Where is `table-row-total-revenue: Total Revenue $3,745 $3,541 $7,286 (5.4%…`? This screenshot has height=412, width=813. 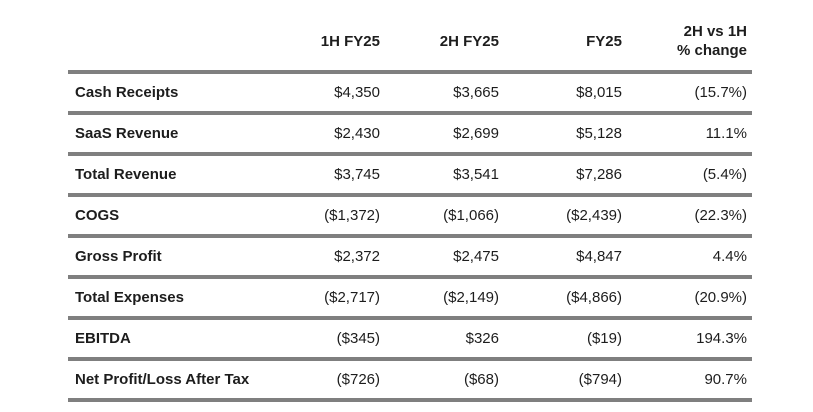
table-row-total-revenue: Total Revenue $3,745 $3,541 $7,286 (5.4%… is located at coordinates (410, 174).